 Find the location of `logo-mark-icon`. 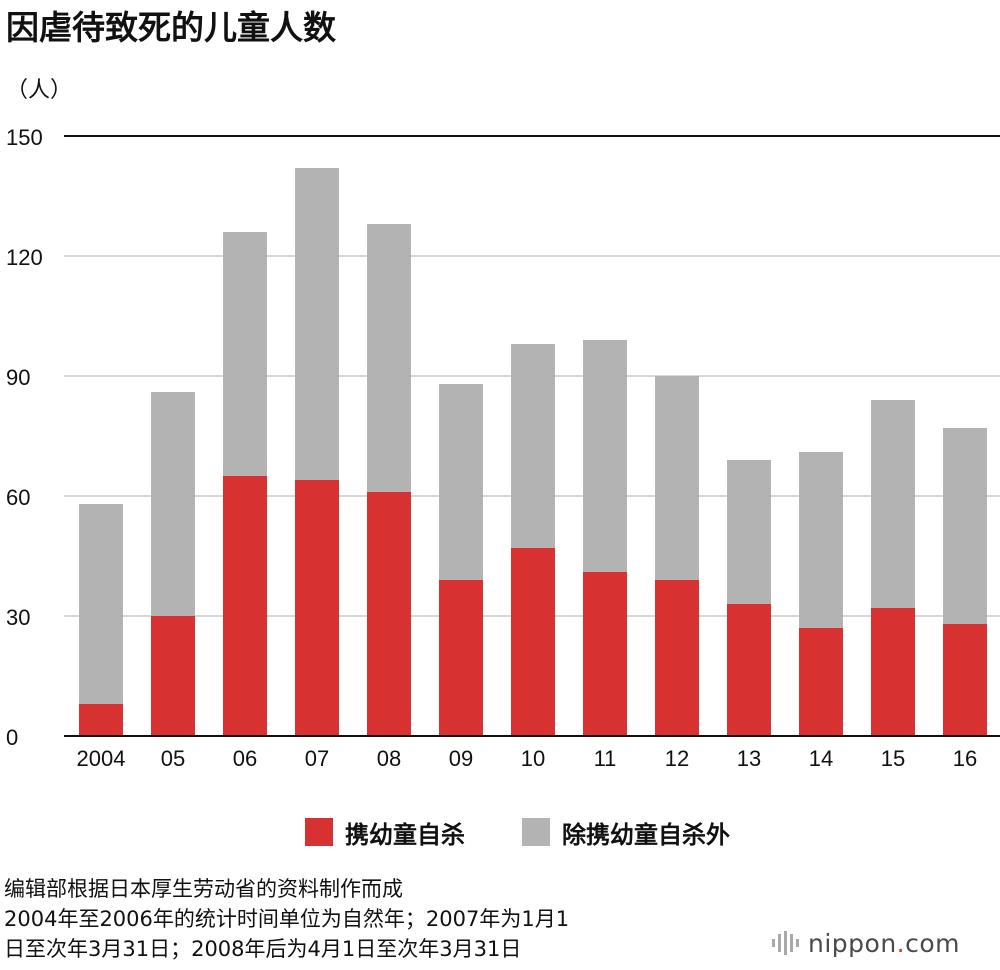

logo-mark-icon is located at coordinates (785, 943).